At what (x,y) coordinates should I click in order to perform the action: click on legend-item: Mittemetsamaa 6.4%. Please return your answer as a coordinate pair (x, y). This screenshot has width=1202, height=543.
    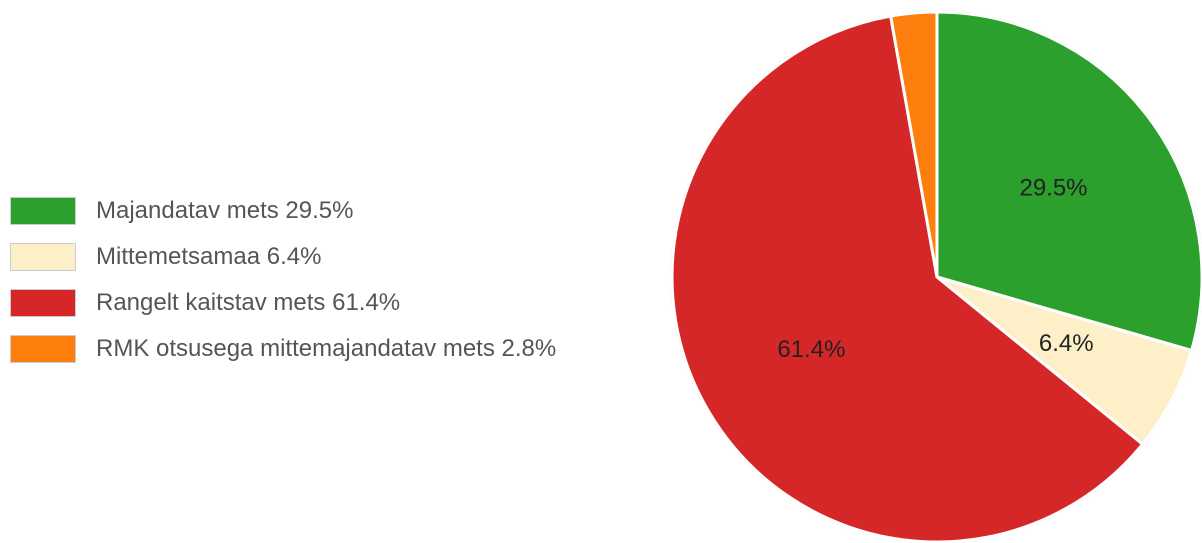
    Looking at the image, I should click on (283, 257).